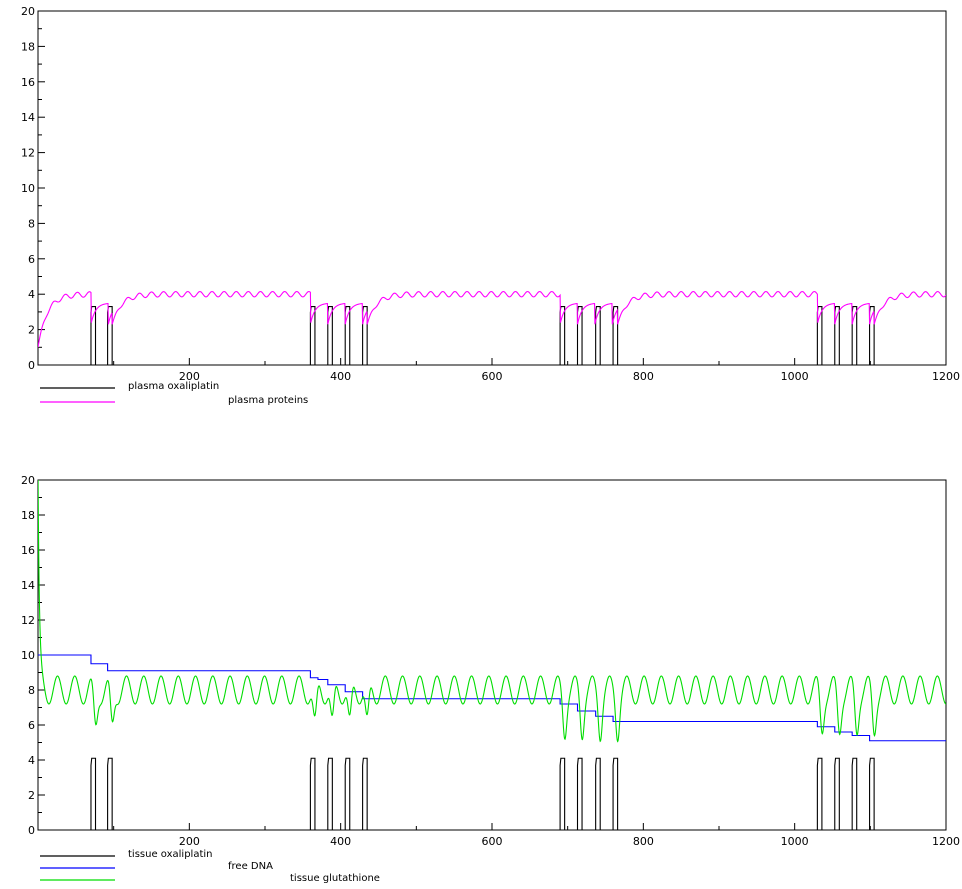  Describe the element at coordinates (492, 319) in the screenshot. I see `series-line-plasma-proteins` at that location.